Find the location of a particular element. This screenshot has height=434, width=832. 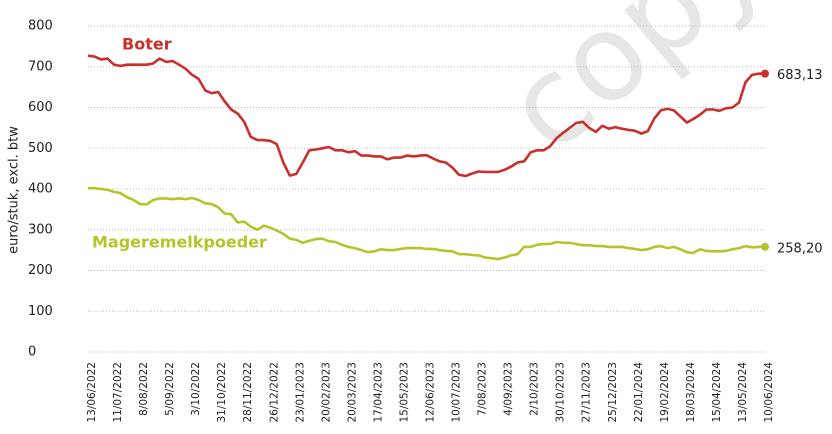

y-tick-label: 0 is located at coordinates (32, 352).